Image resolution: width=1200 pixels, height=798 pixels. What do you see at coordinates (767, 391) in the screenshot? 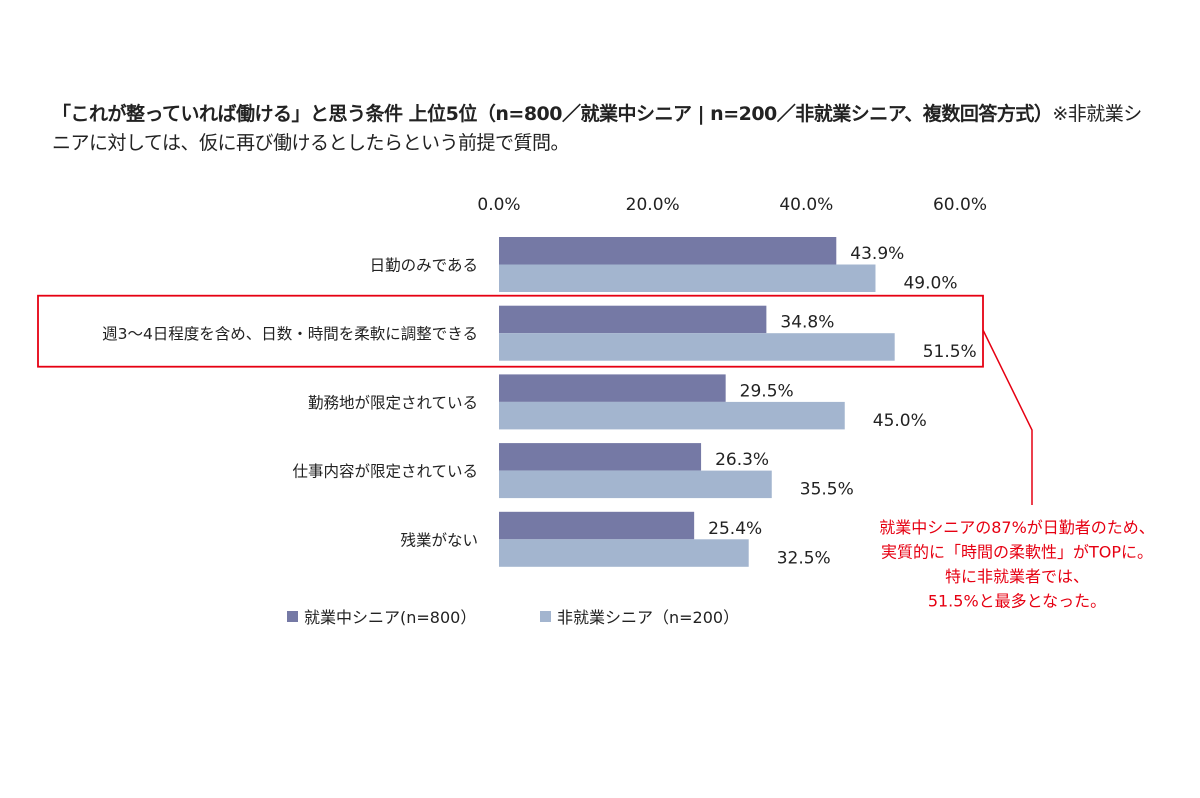
I see `data-label: 29.5%` at bounding box center [767, 391].